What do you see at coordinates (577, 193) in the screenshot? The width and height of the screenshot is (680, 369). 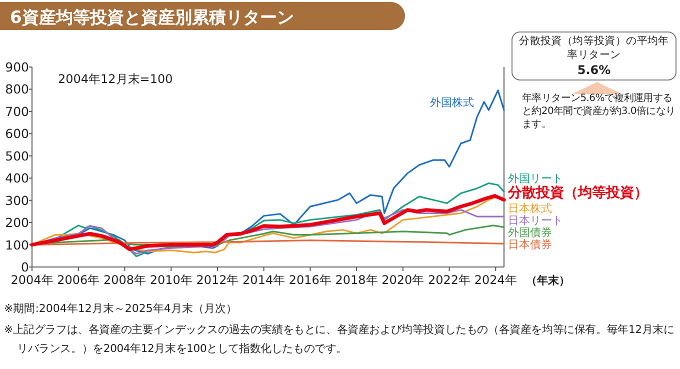 I see `series-label: 分散投資（均等投資）` at bounding box center [577, 193].